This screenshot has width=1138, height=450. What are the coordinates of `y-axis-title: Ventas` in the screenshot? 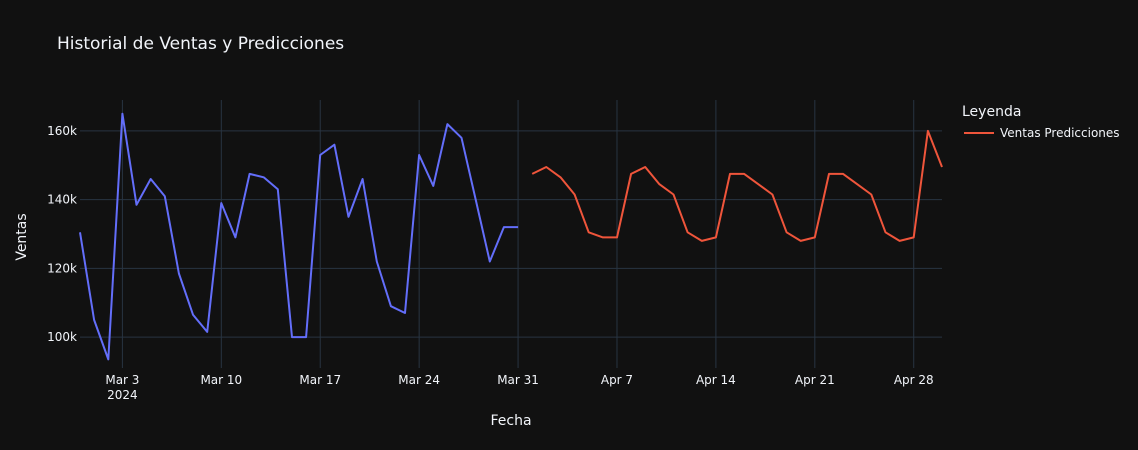 It's located at (22, 236).